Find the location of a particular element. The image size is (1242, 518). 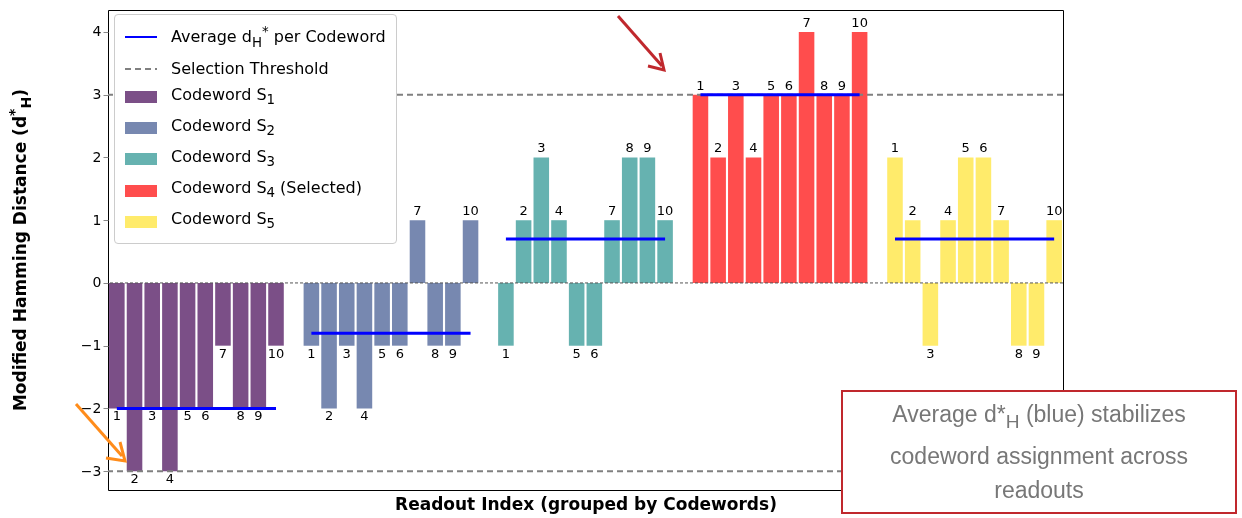

x-axis-title: Readout Index (grouped by Codewords) is located at coordinates (586, 503).